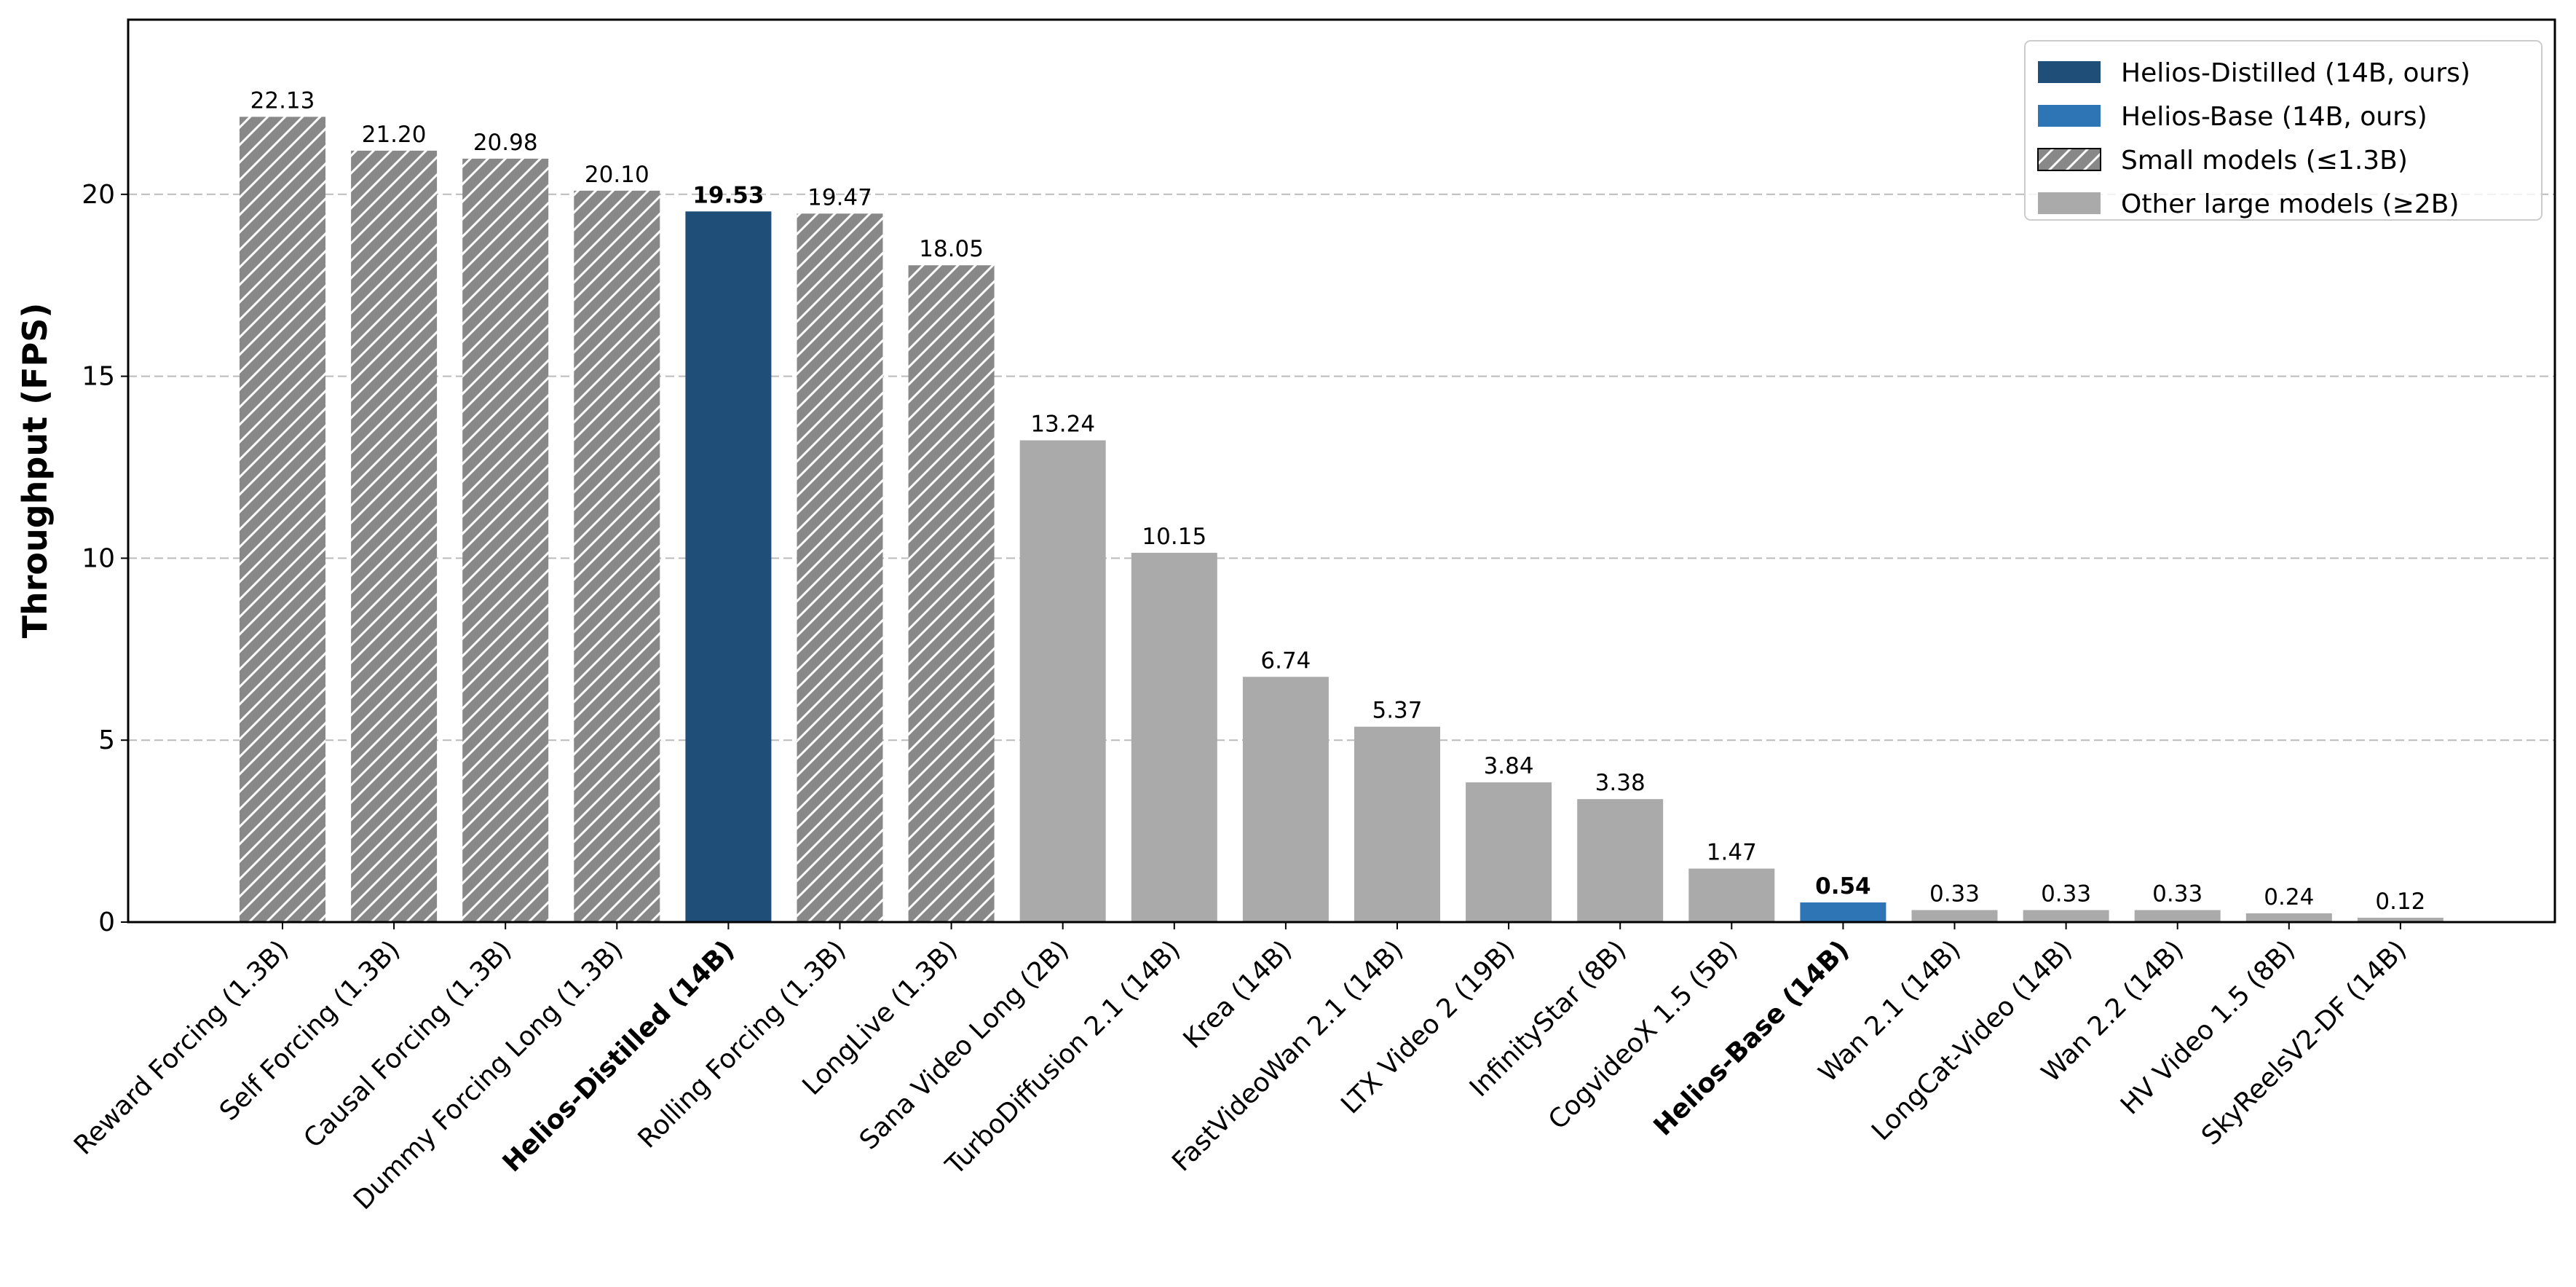 The width and height of the screenshot is (2576, 1287). Describe the element at coordinates (1732, 853) in the screenshot. I see `value-label: 1.47` at that location.